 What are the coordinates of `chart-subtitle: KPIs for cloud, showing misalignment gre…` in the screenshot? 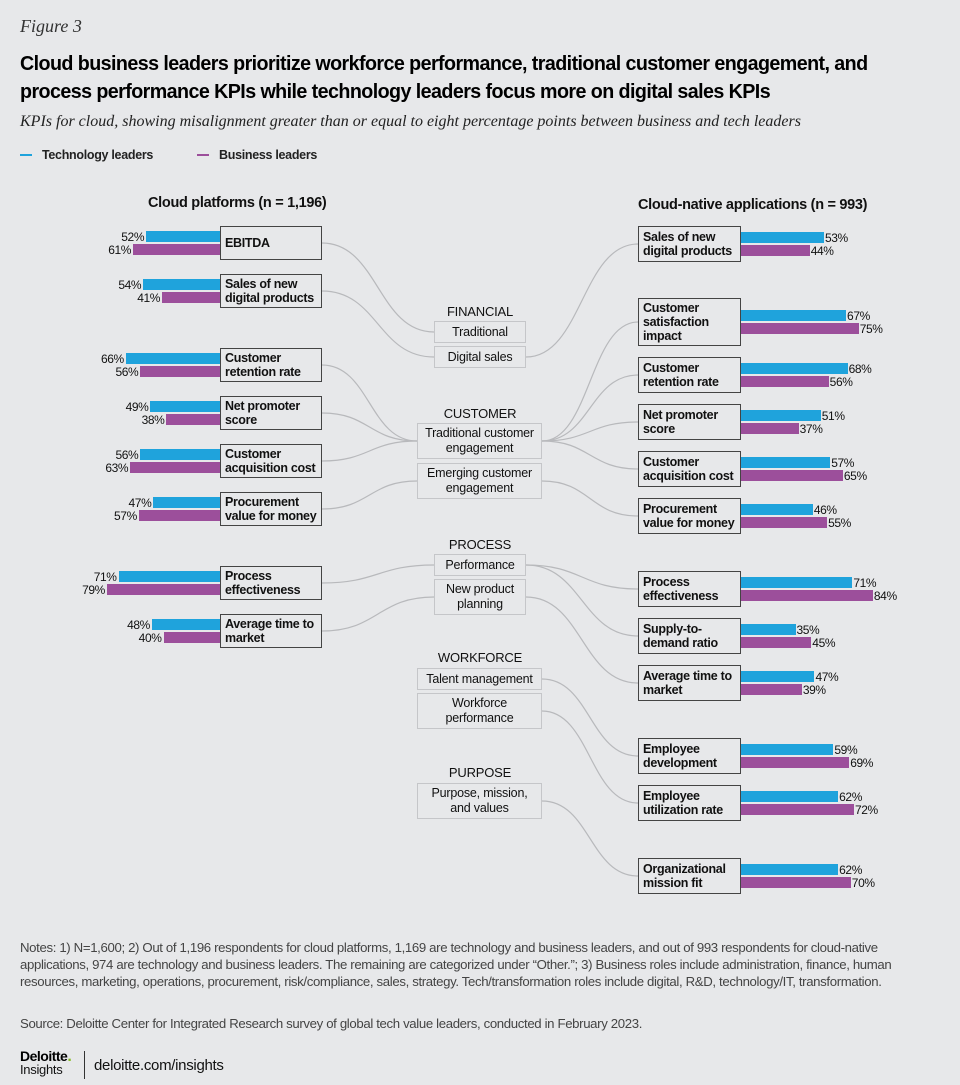 It's located at (410, 121).